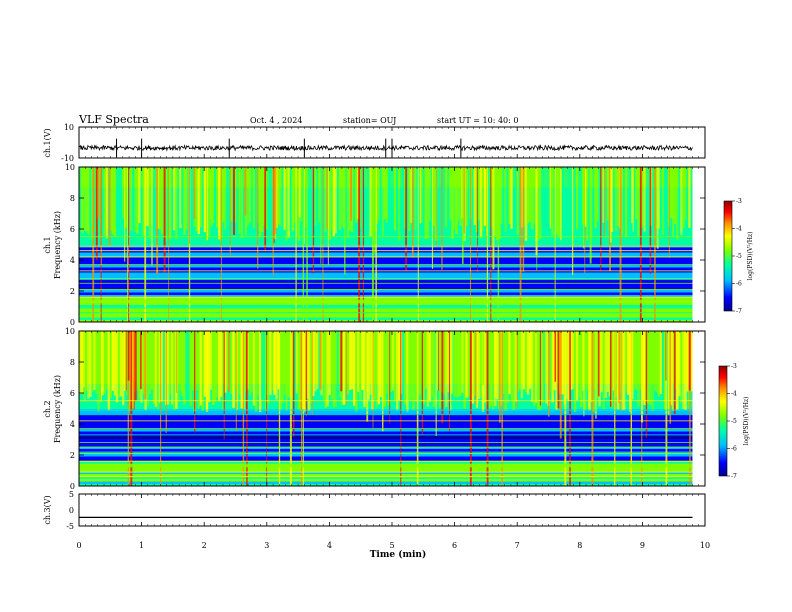 The width and height of the screenshot is (792, 612). Describe the element at coordinates (642, 545) in the screenshot. I see `xtick-label: 9` at that location.